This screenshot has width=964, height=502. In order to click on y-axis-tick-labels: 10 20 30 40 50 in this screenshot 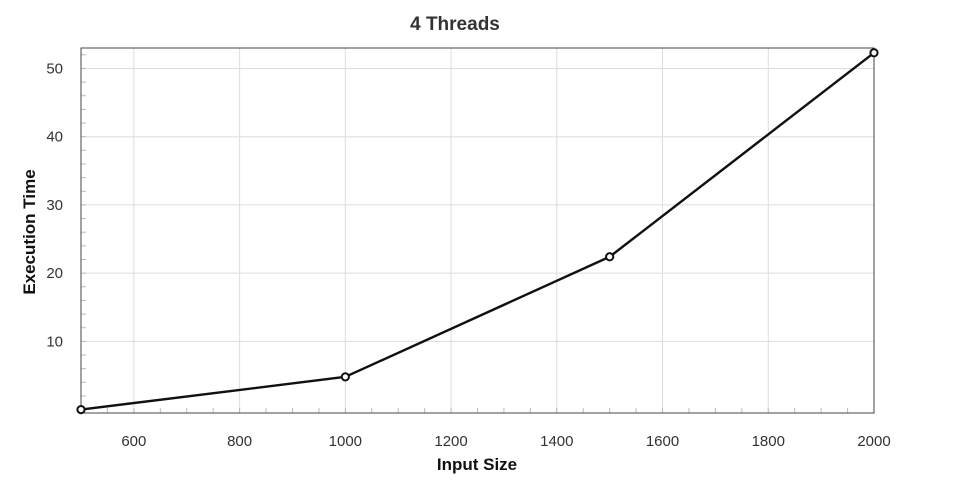, I will do `click(54, 205)`.